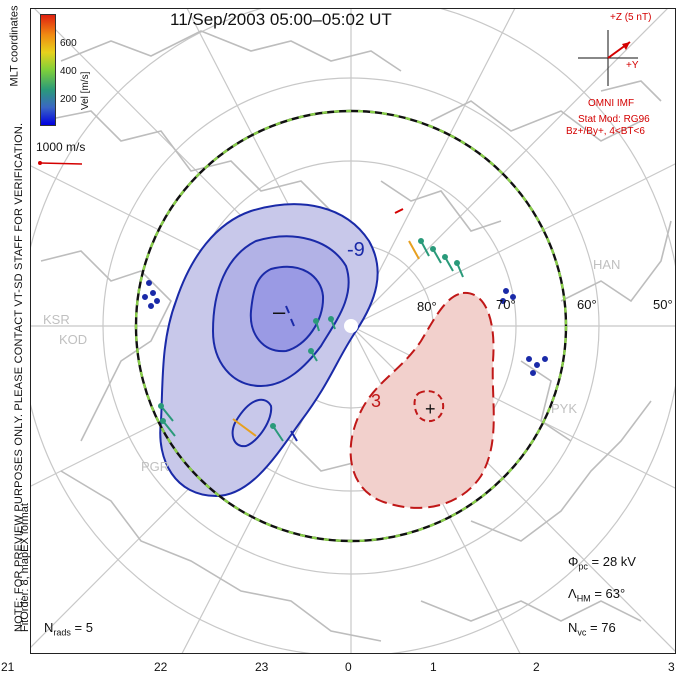 This screenshot has width=680, height=674. I want to click on vector-scale-arrow, so click(60, 163).